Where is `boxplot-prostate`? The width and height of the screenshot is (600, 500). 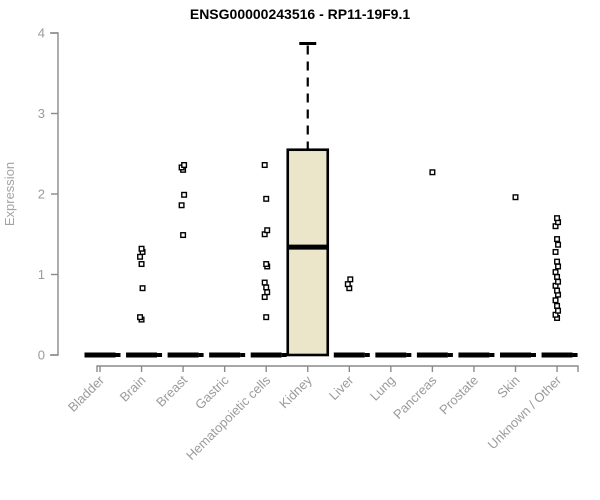 boxplot-prostate is located at coordinates (476, 355).